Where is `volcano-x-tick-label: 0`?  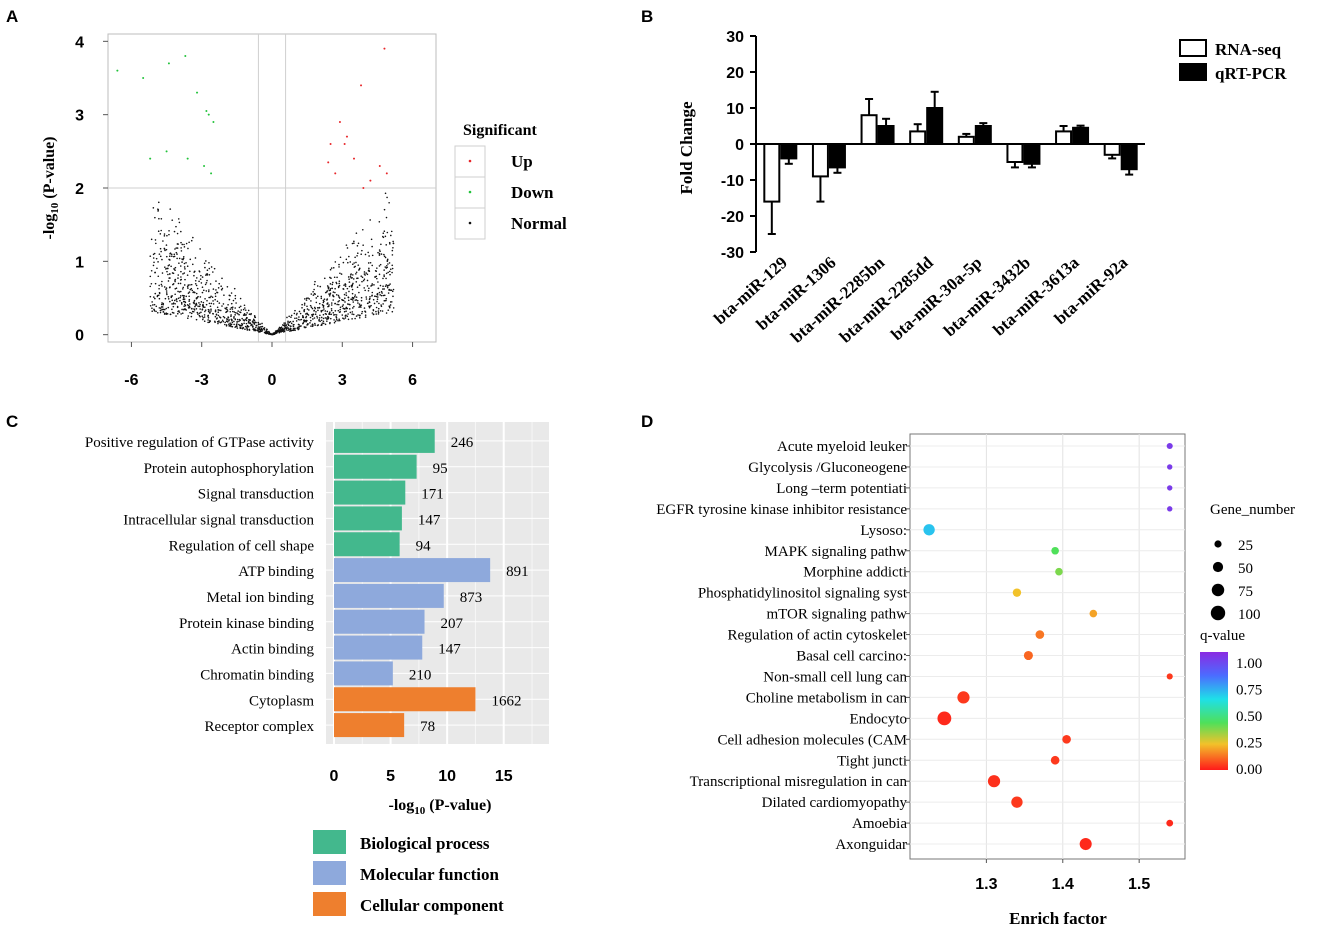 volcano-x-tick-label: 0 is located at coordinates (272, 380).